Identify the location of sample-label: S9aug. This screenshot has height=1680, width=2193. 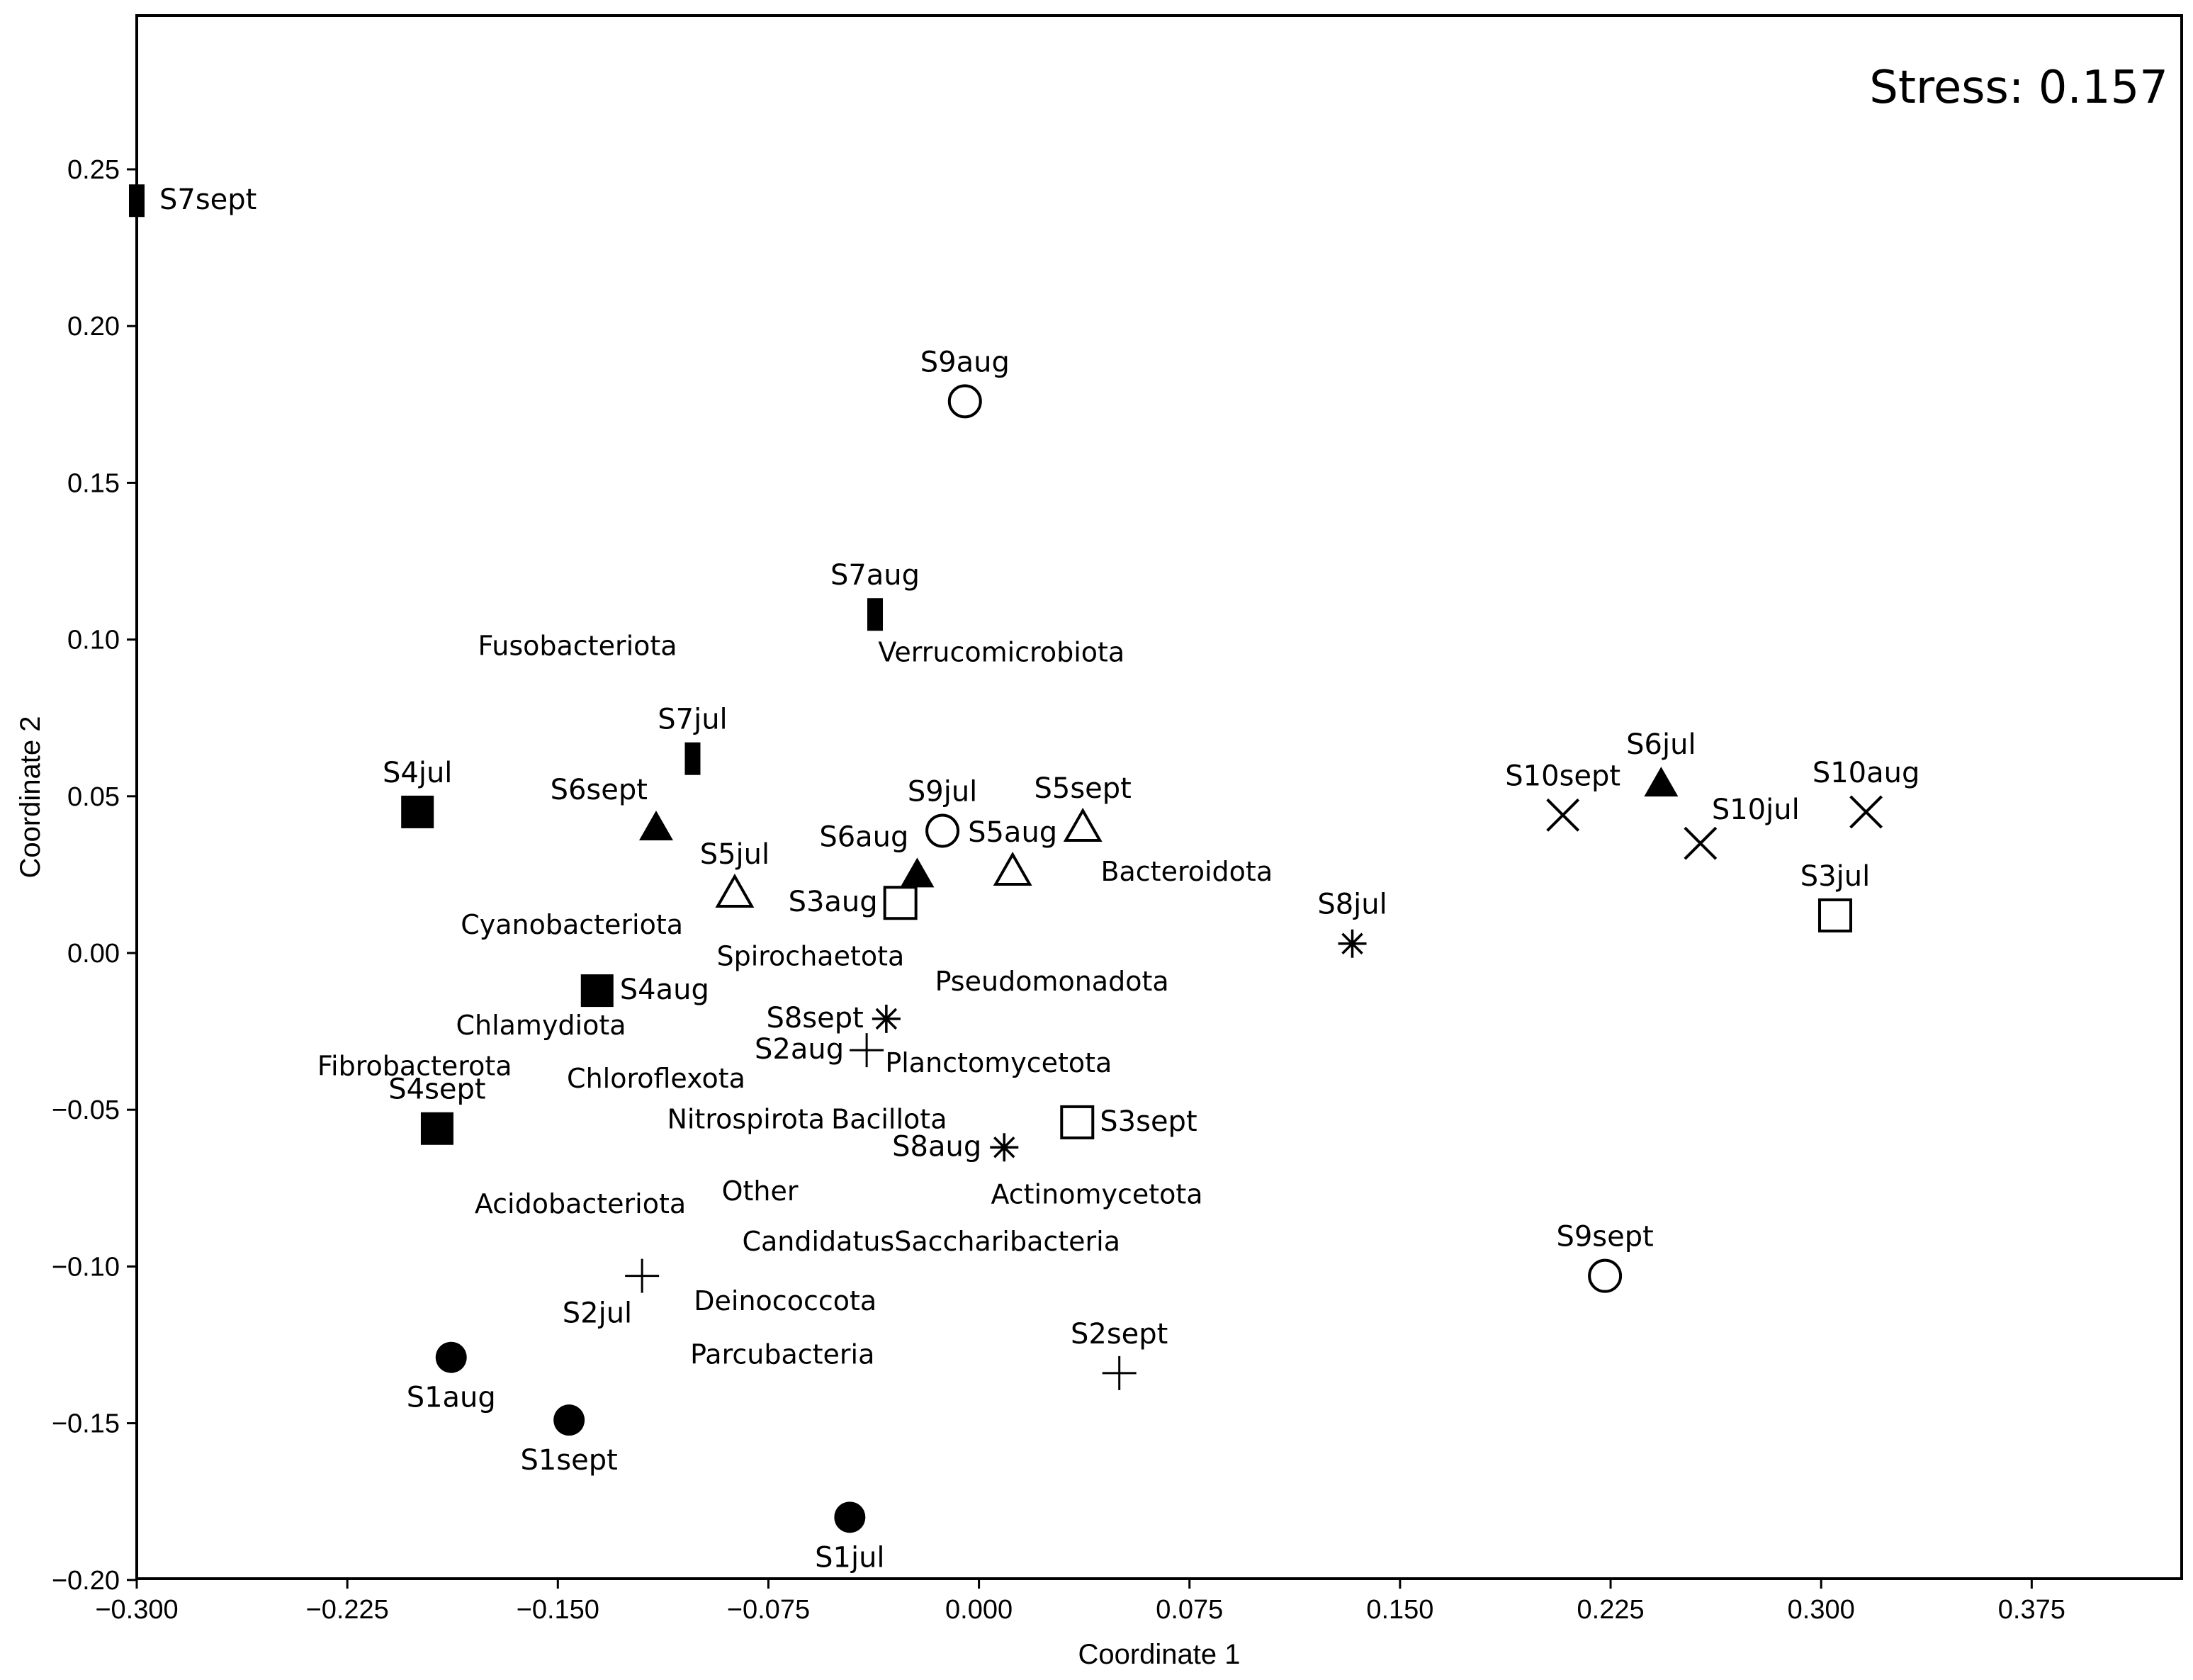
(965, 362).